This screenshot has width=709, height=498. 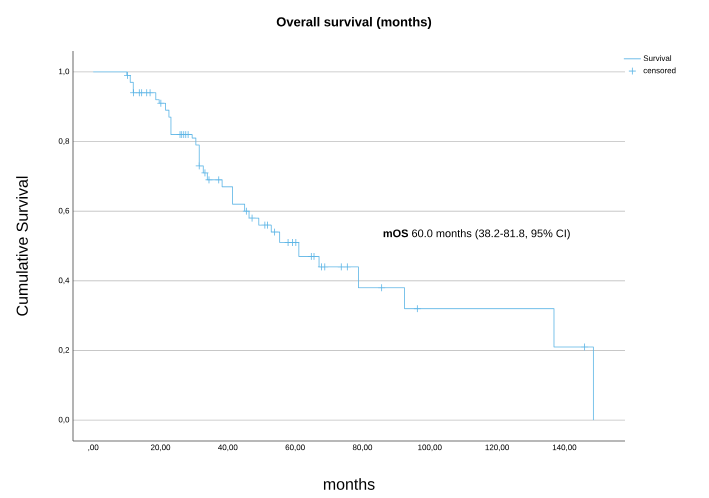 What do you see at coordinates (22, 246) in the screenshot?
I see `y-axis-title: Cumulative Survival` at bounding box center [22, 246].